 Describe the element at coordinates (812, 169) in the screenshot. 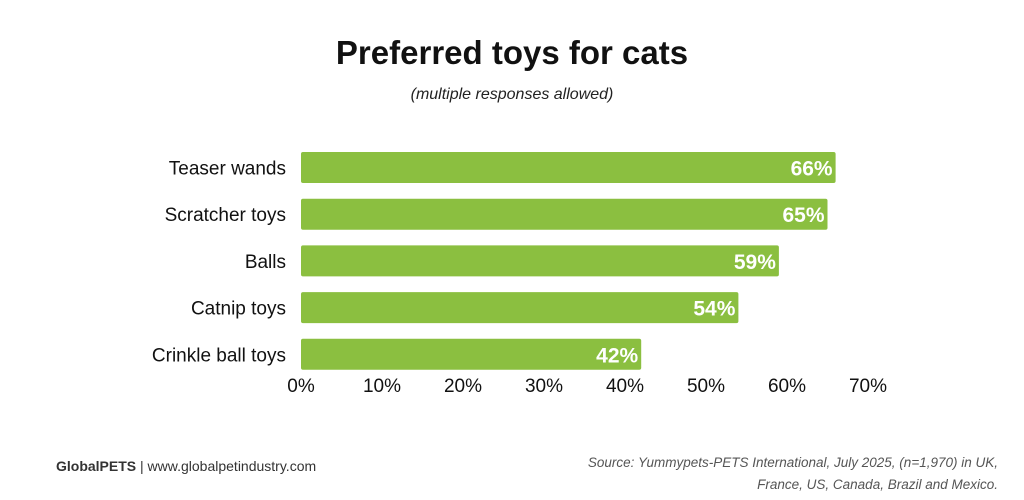

I see `data-label: 66%` at that location.